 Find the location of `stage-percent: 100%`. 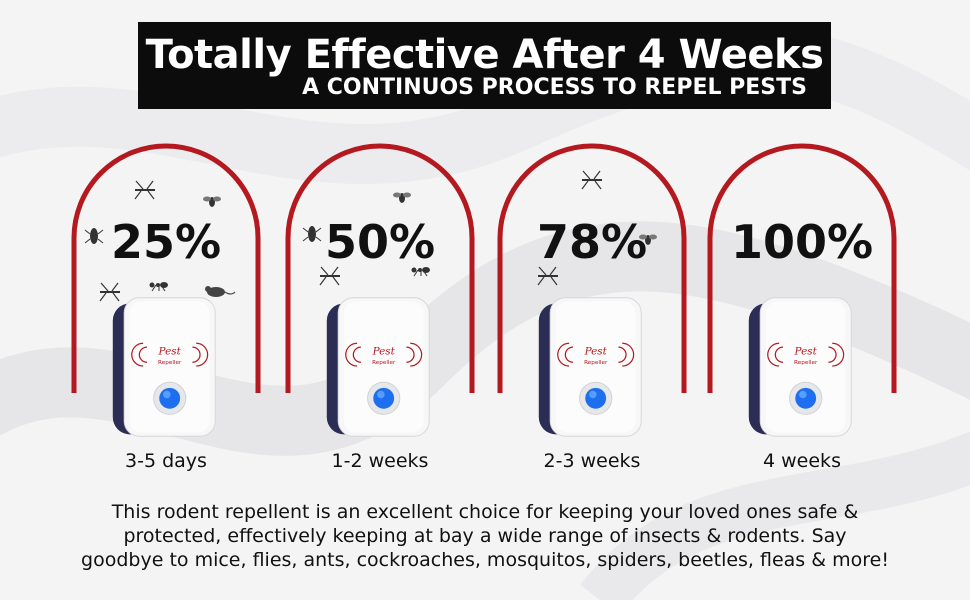

stage-percent: 100% is located at coordinates (802, 242).